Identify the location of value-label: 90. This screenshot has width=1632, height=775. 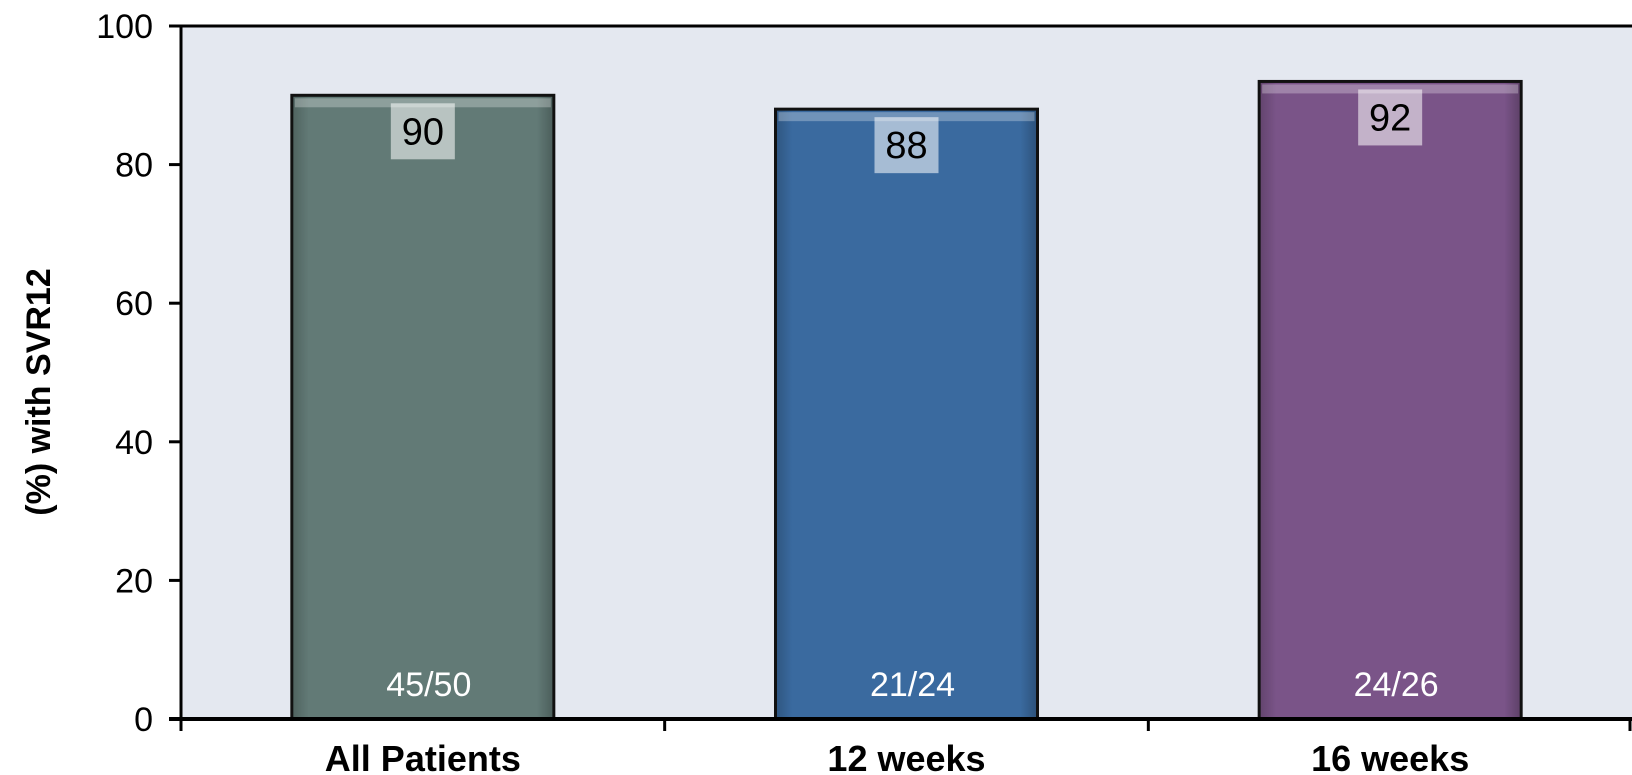
(423, 132).